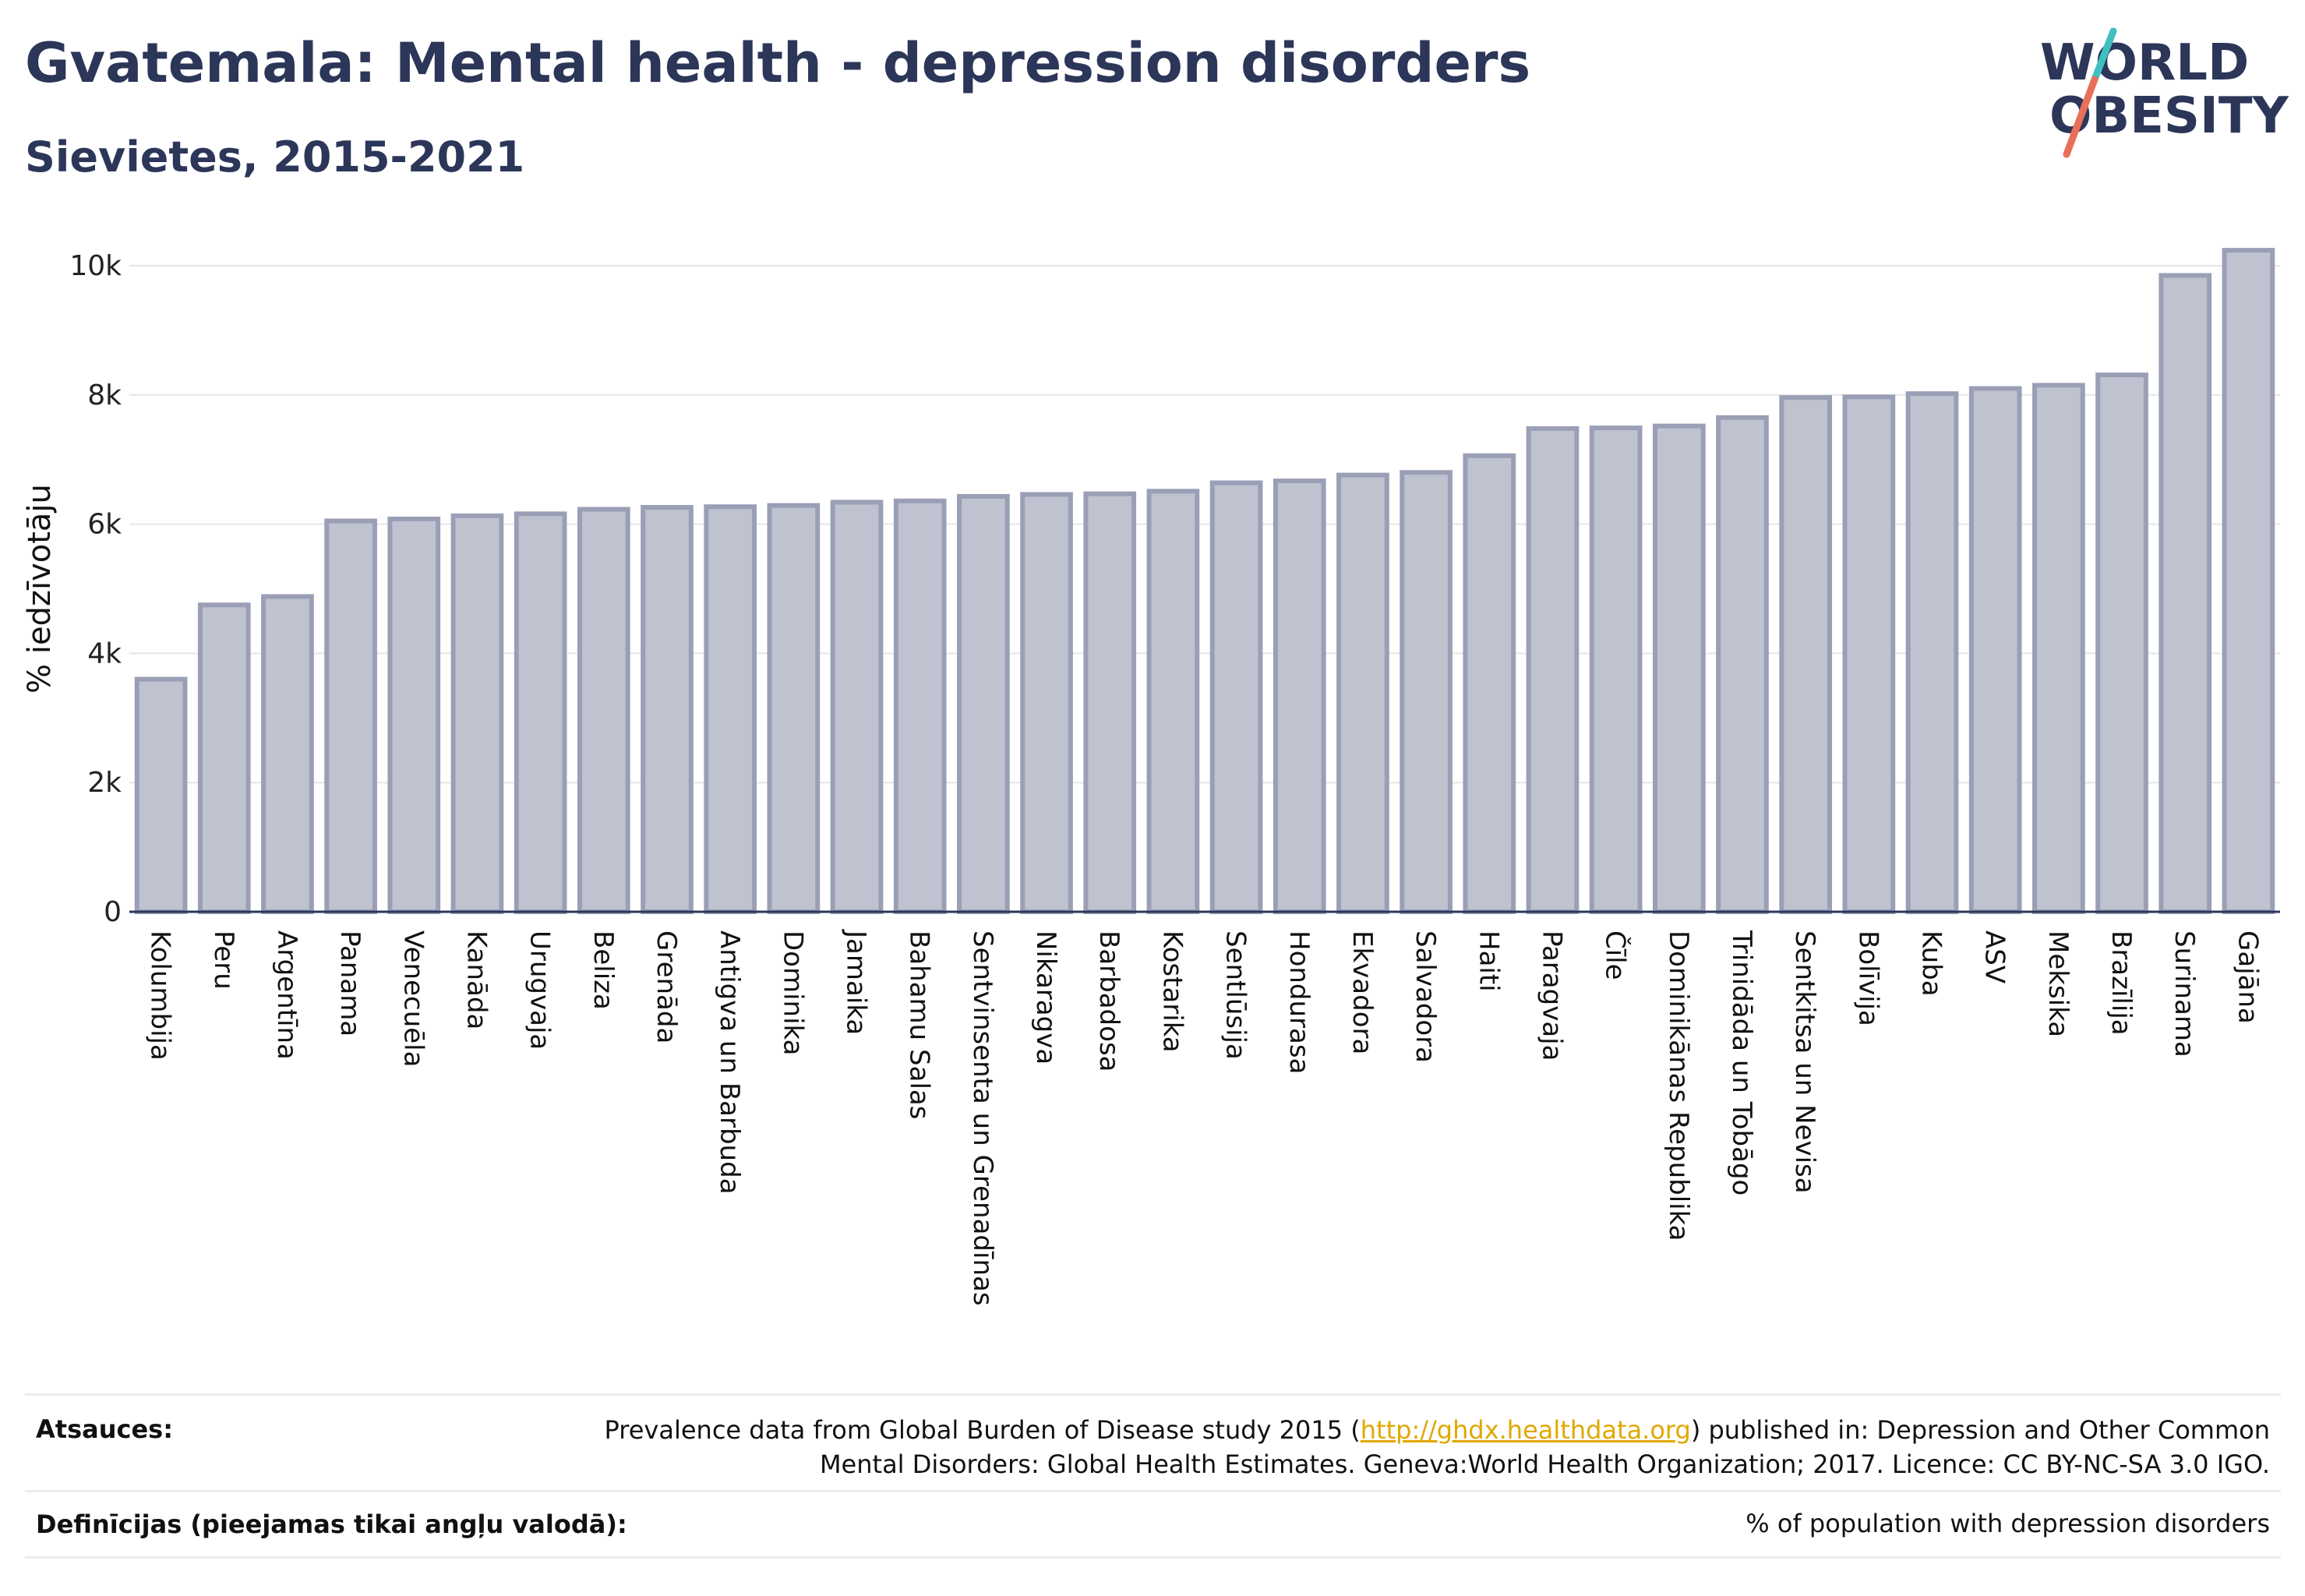  I want to click on world-obesity-logo: WORLD OBESITY, so click(2164, 92).